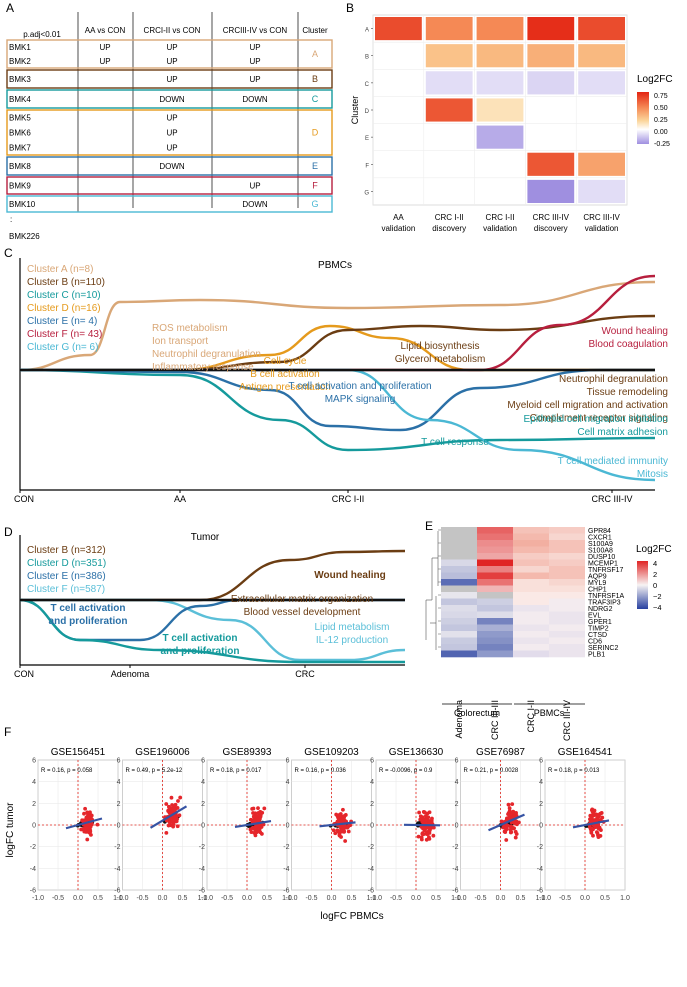 Image resolution: width=687 pixels, height=987 pixels. Describe the element at coordinates (33, 891) in the screenshot. I see `y-tick-label: -6` at that location.